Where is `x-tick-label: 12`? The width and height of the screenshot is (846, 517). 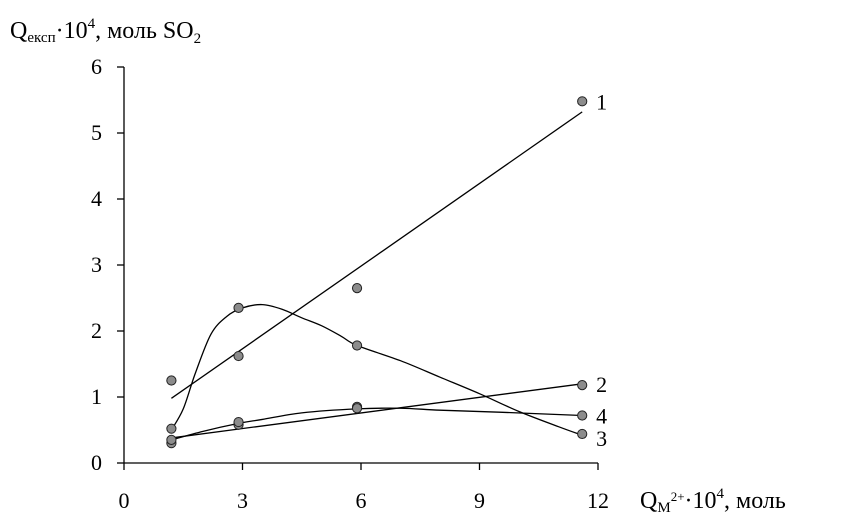
x-tick-label: 12 is located at coordinates (598, 500).